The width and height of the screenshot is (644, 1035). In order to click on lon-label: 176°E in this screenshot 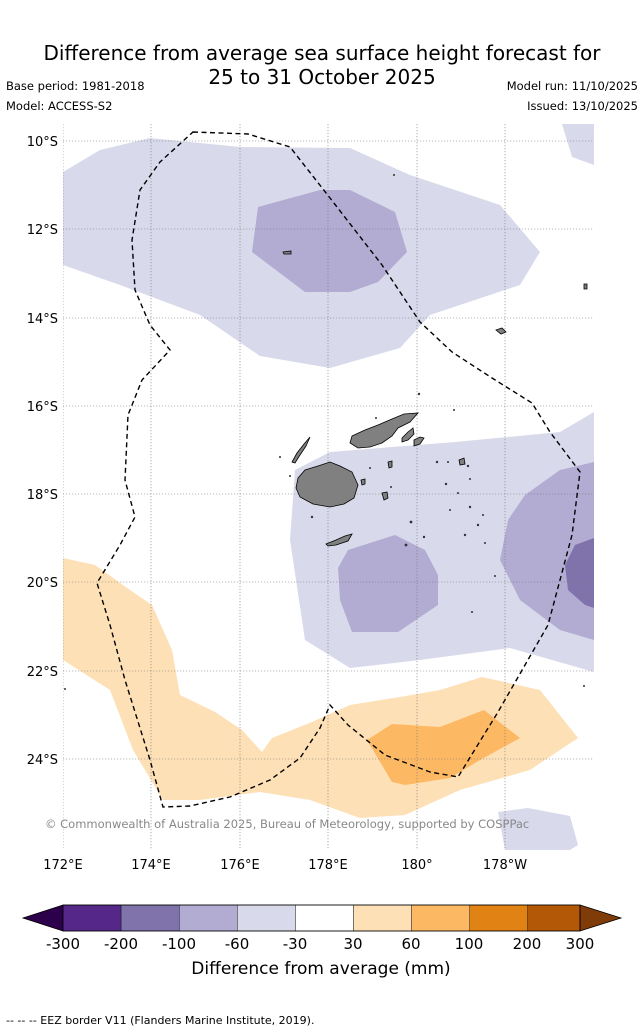, I will do `click(240, 865)`.